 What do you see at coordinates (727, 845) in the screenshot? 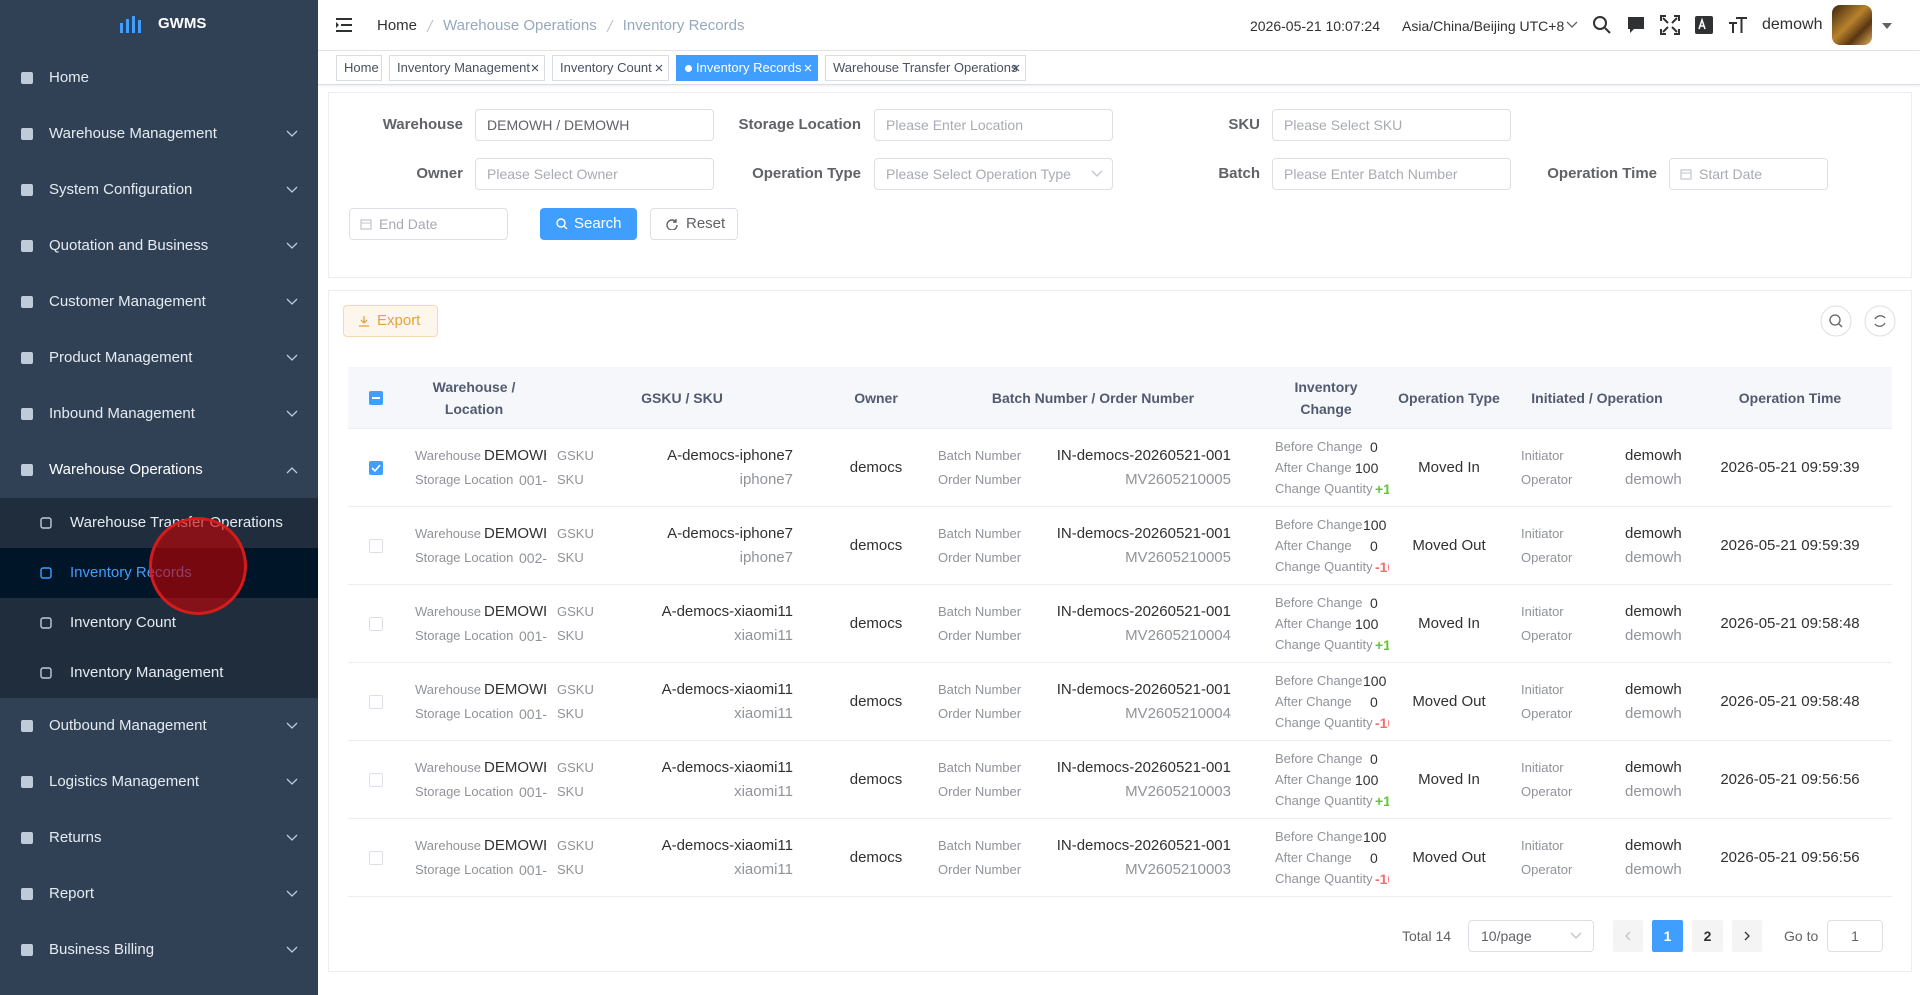
I see `gsku: A-democs-xiaomi11` at bounding box center [727, 845].